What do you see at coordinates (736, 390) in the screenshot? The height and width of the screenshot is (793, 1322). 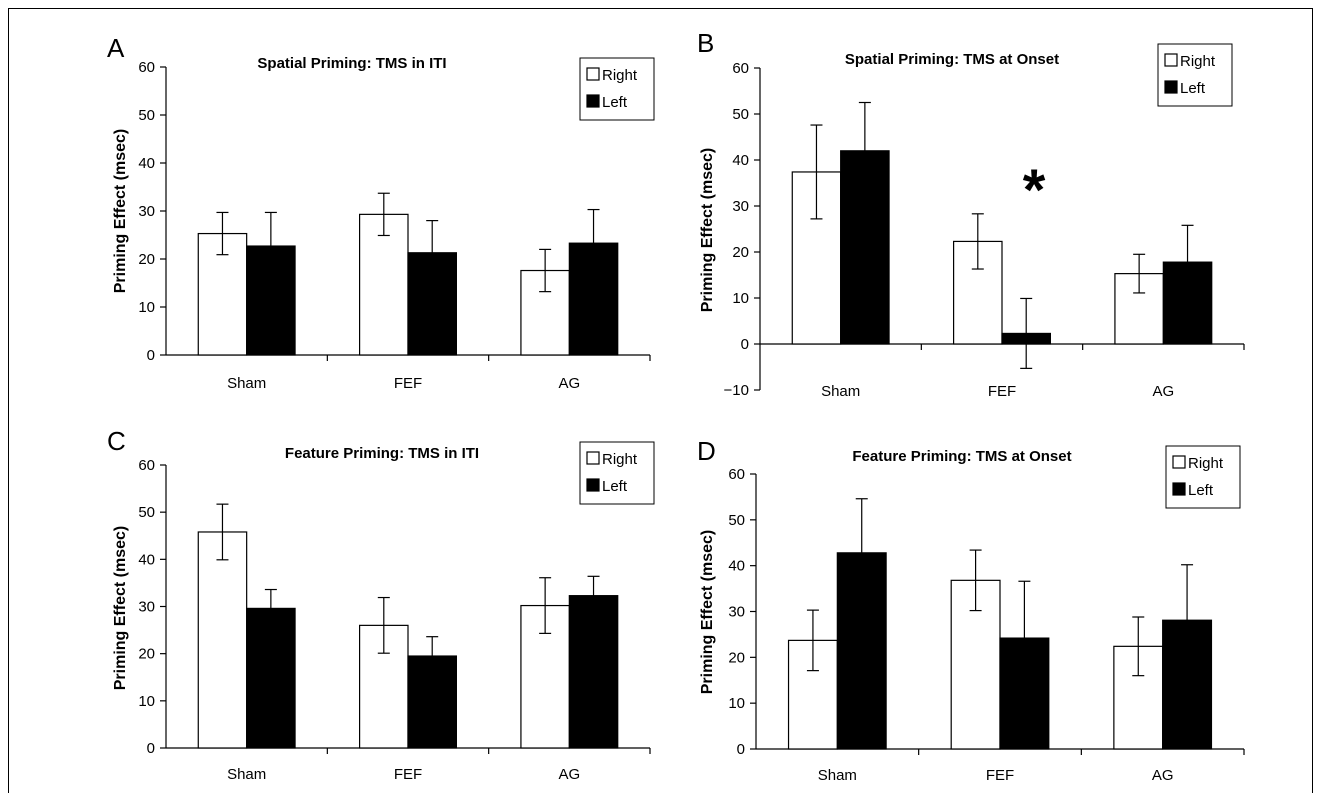 I see `y-tick-label: −10` at bounding box center [736, 390].